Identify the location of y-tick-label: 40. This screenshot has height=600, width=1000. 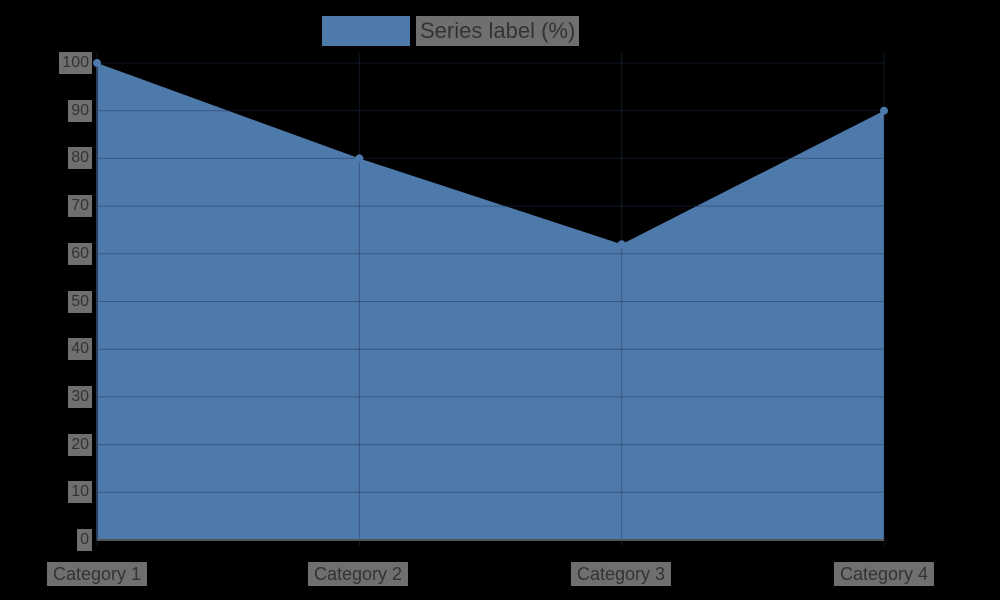
(80, 349).